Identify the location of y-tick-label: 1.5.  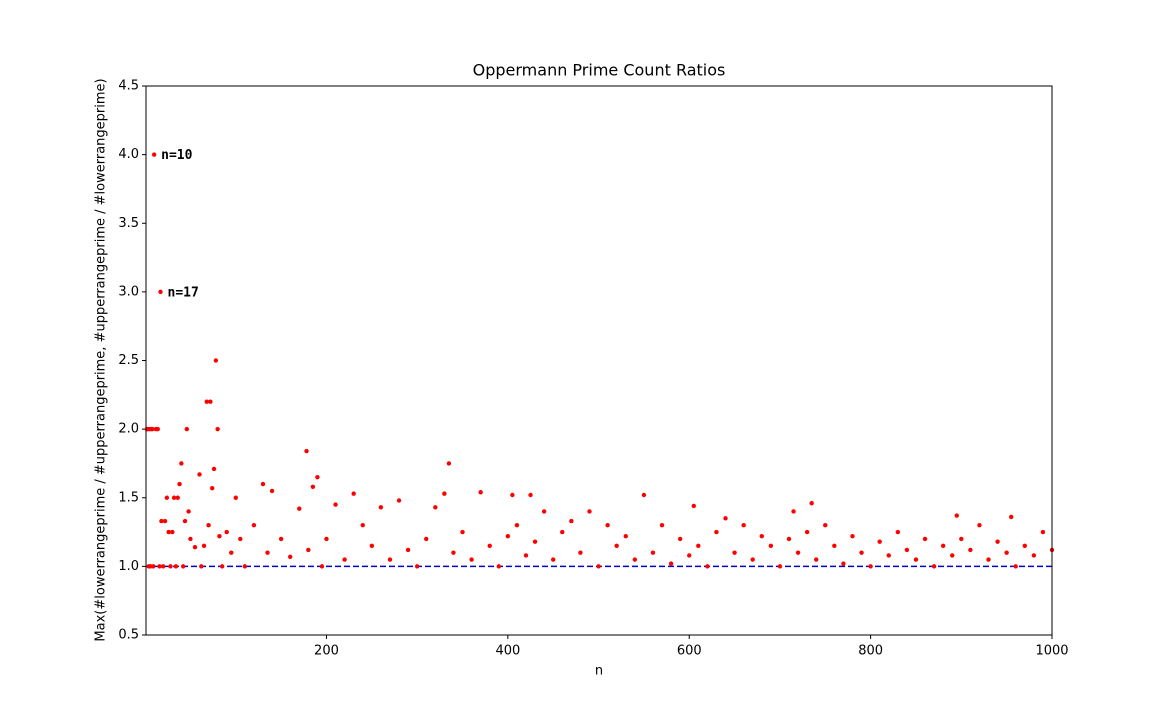
(128, 497).